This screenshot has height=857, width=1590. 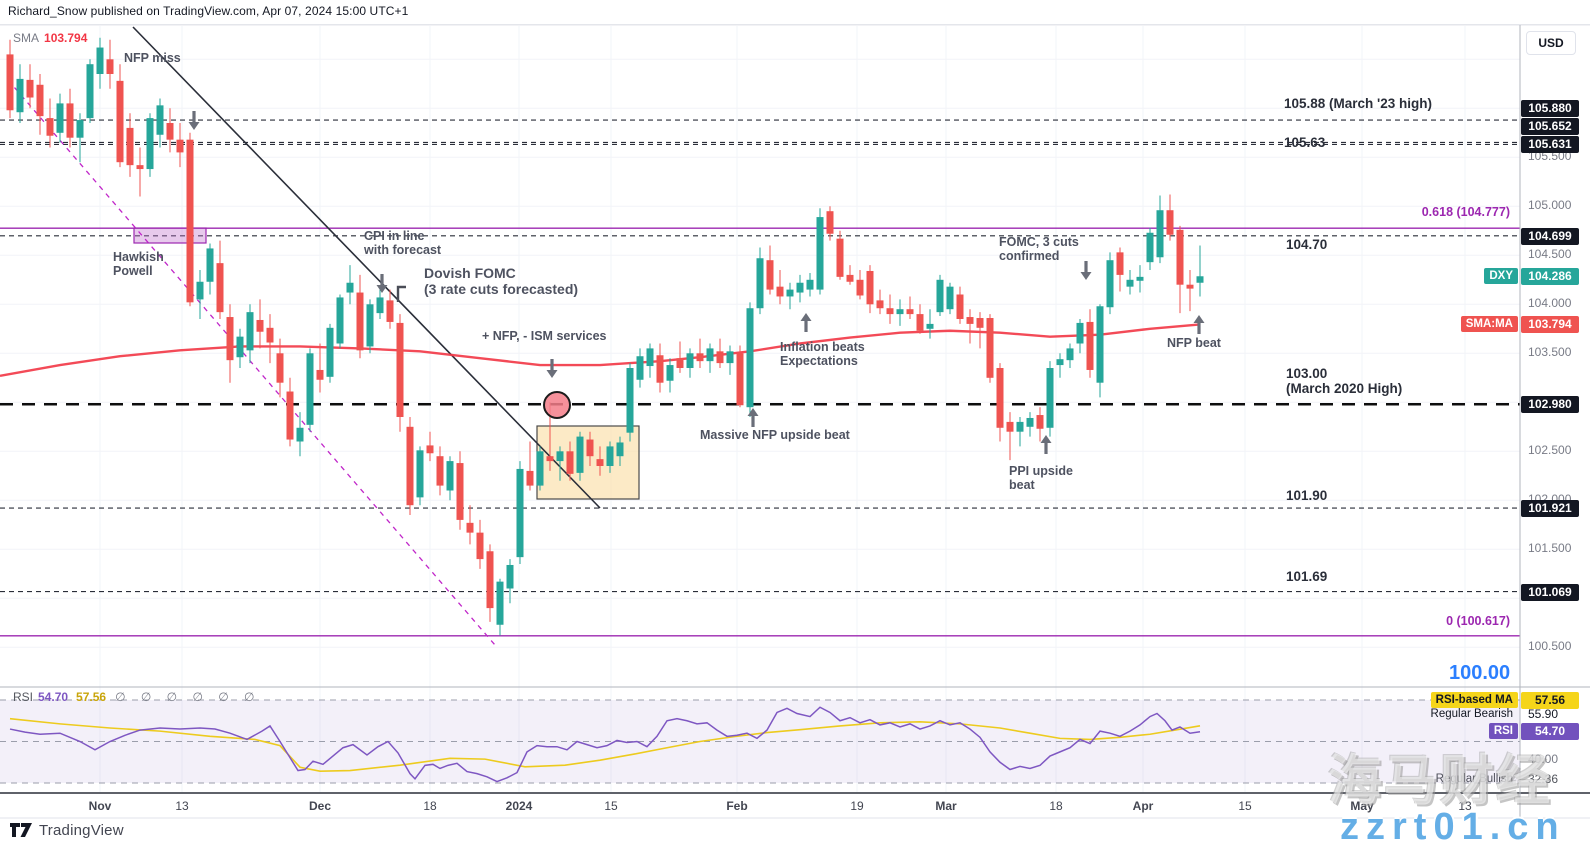 I want to click on annotation-cpi-in-line: CPI in line with forecast, so click(x=403, y=243).